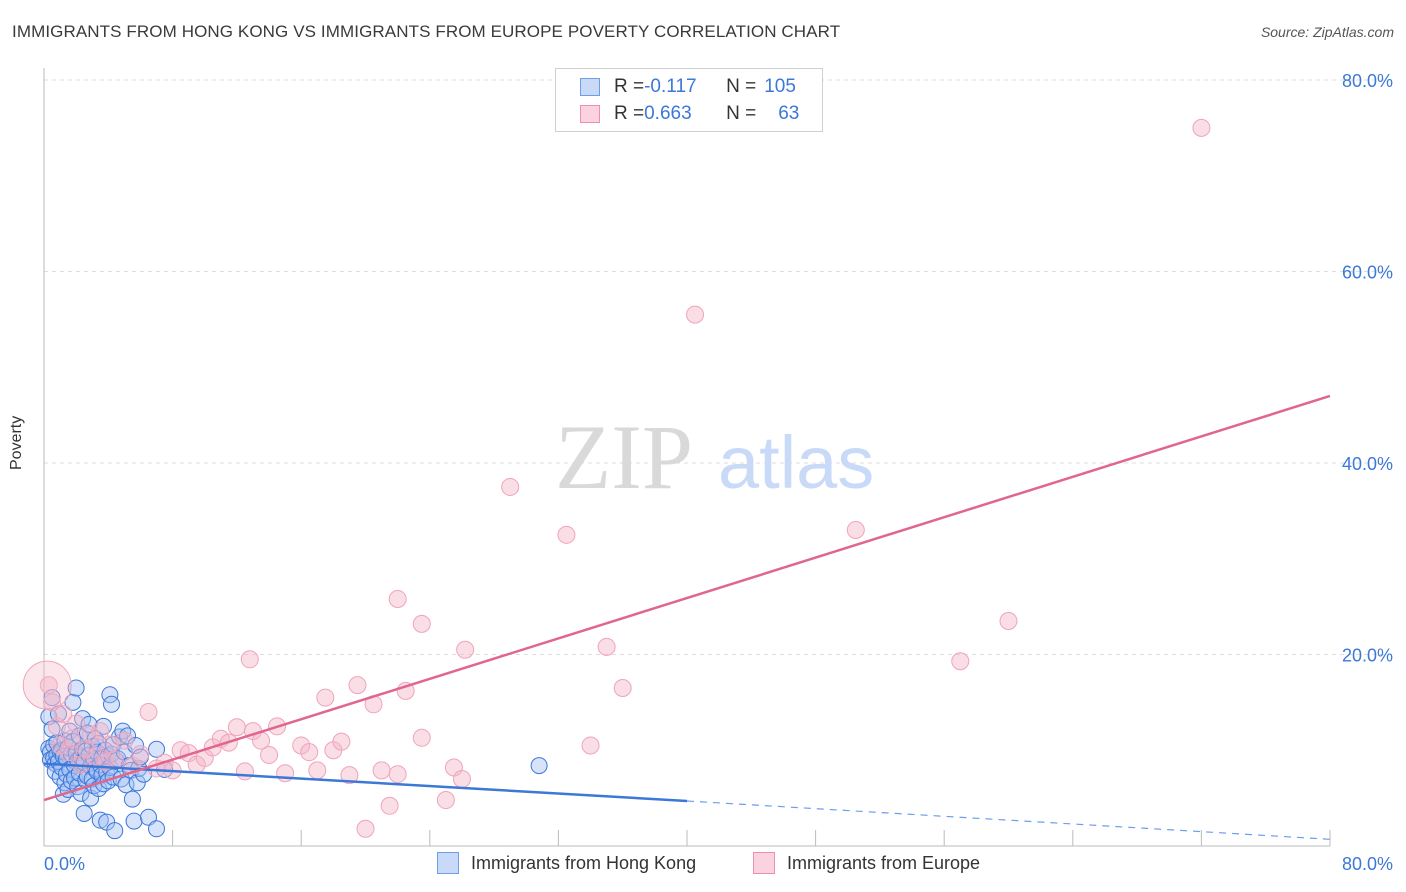 Image resolution: width=1406 pixels, height=892 pixels. I want to click on y-tick-label: 60.0%, so click(1367, 273).